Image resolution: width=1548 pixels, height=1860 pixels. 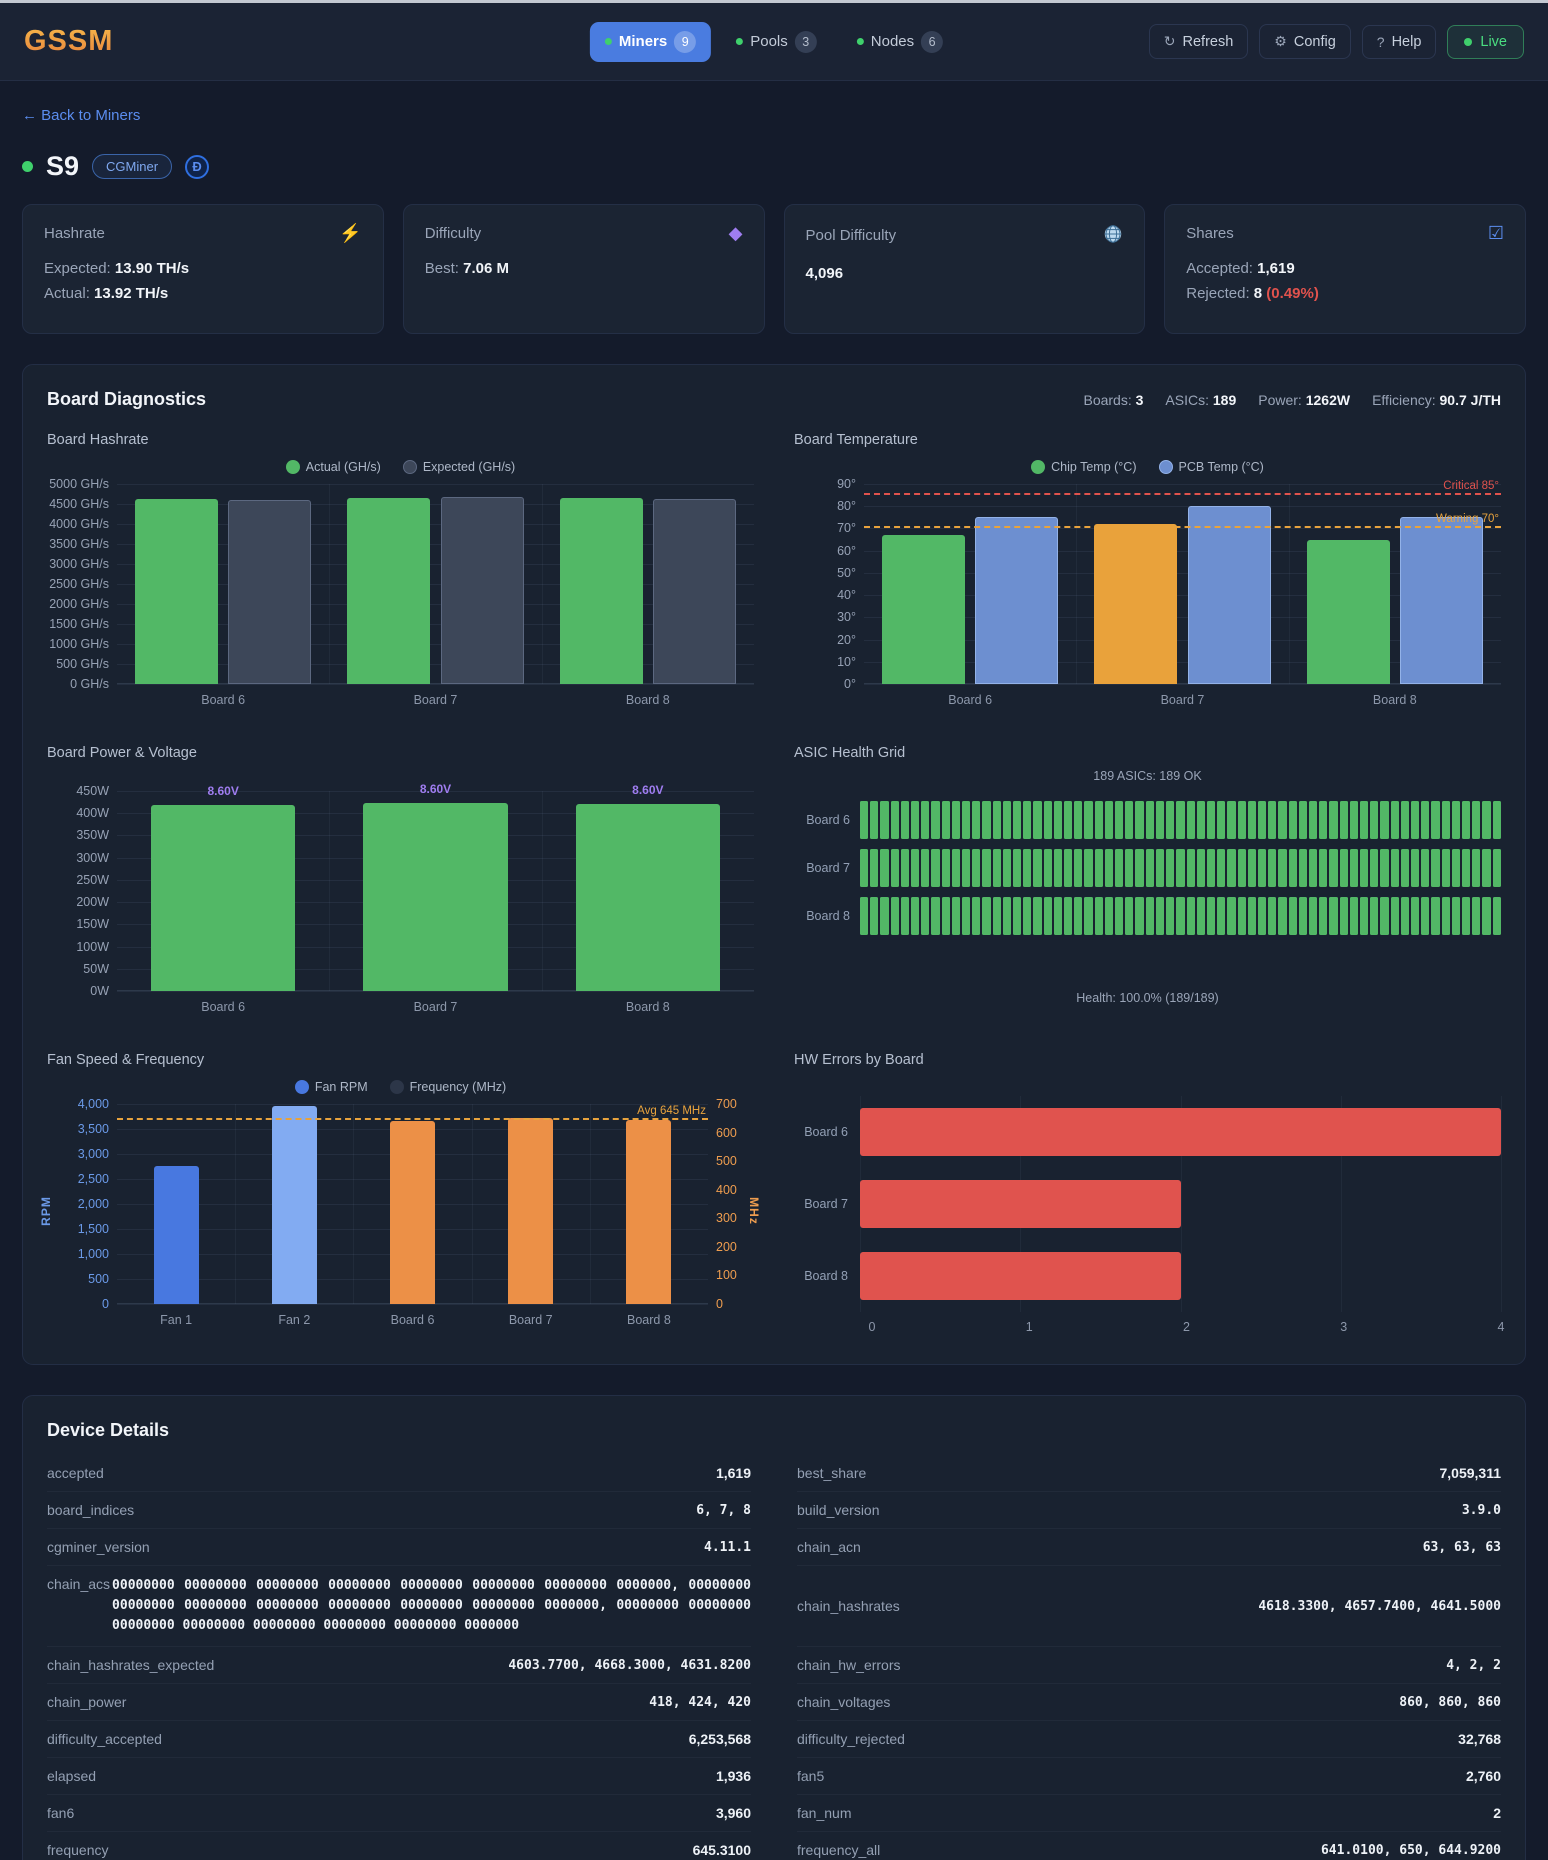 I want to click on card-stat-line: Best: 7.06 M, so click(x=466, y=268).